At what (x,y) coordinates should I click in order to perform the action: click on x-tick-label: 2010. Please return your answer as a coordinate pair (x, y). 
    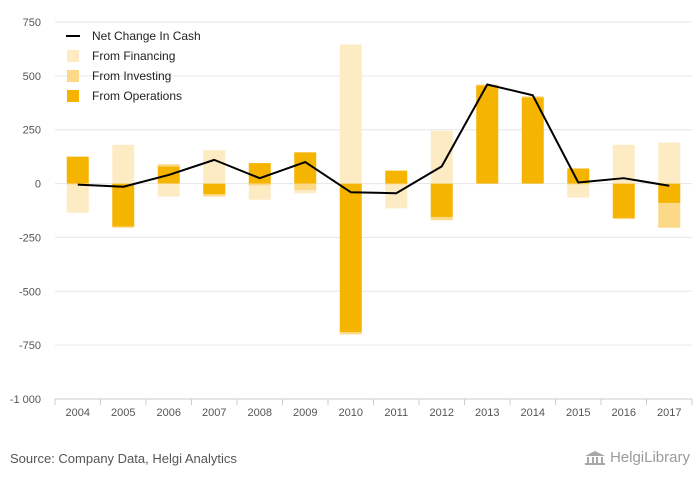
    Looking at the image, I should click on (351, 413).